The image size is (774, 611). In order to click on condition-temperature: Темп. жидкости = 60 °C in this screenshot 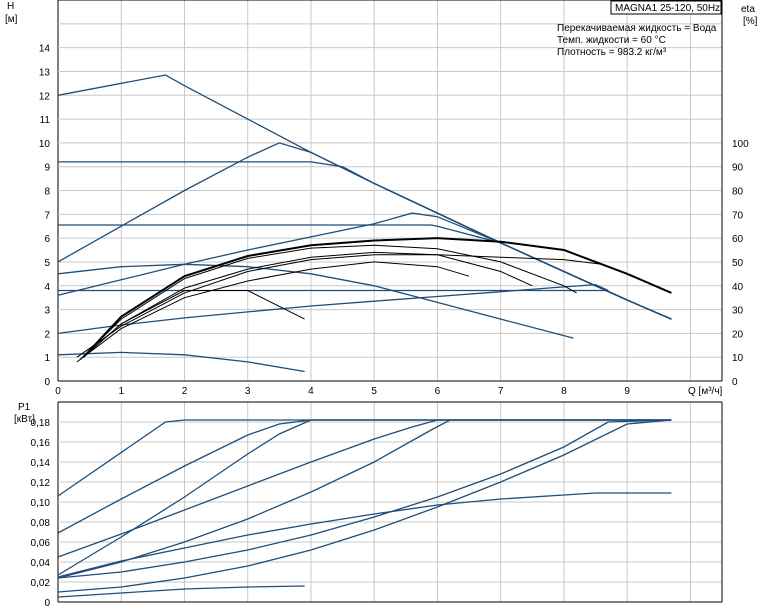, I will do `click(611, 40)`.